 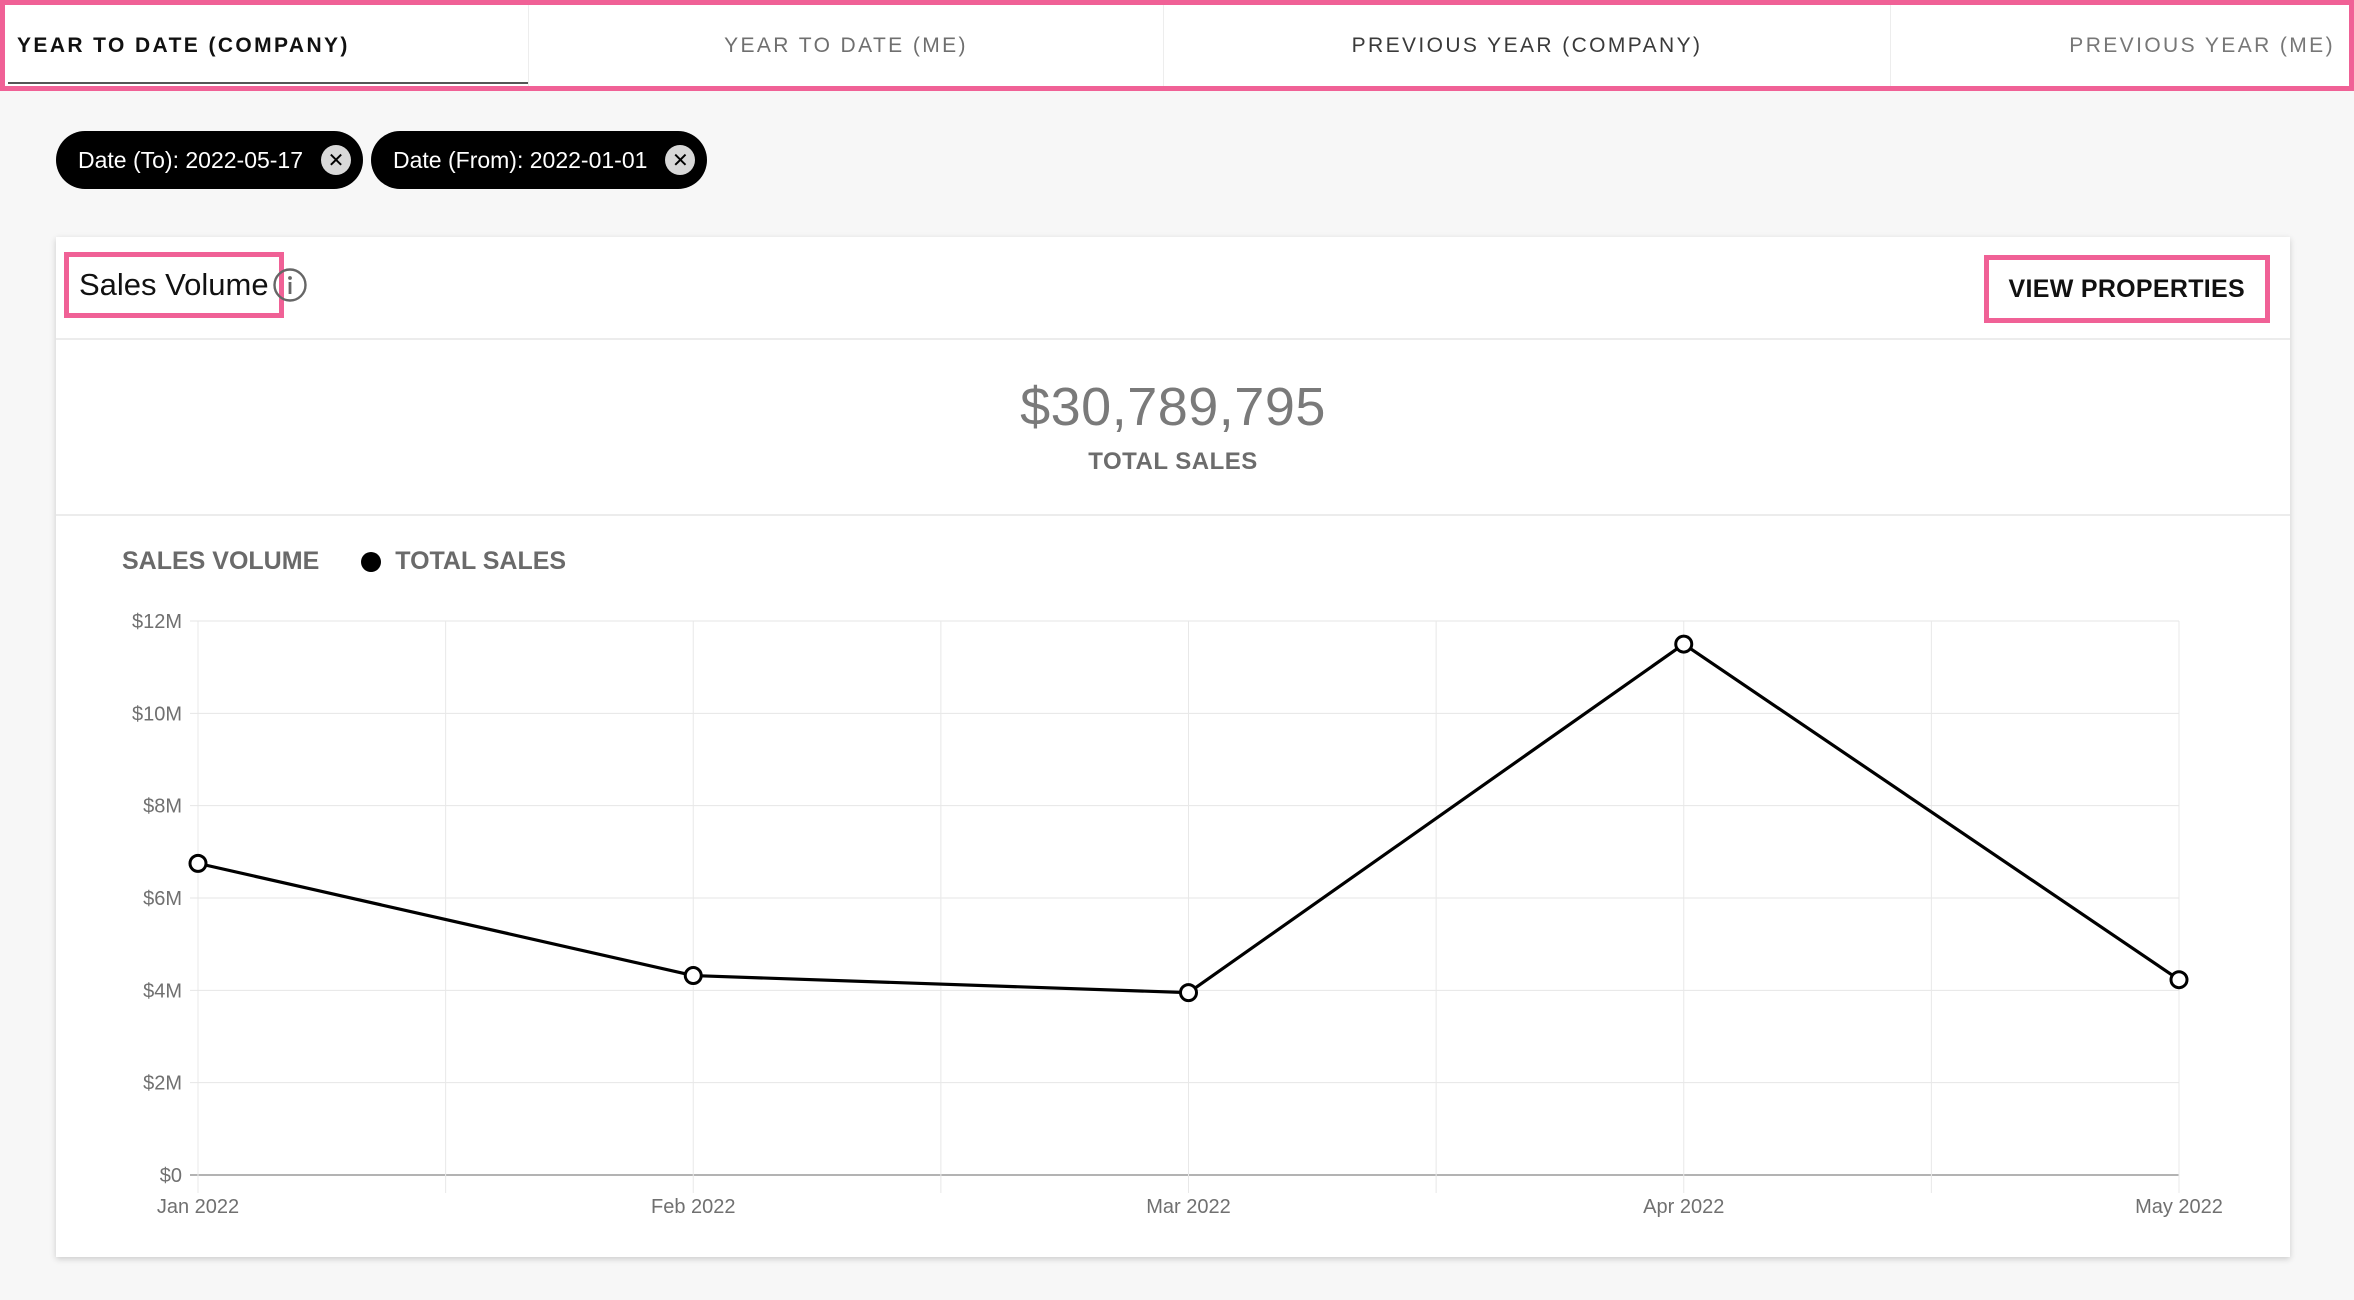 I want to click on x-tick-label: Mar 2022, so click(x=1188, y=1207).